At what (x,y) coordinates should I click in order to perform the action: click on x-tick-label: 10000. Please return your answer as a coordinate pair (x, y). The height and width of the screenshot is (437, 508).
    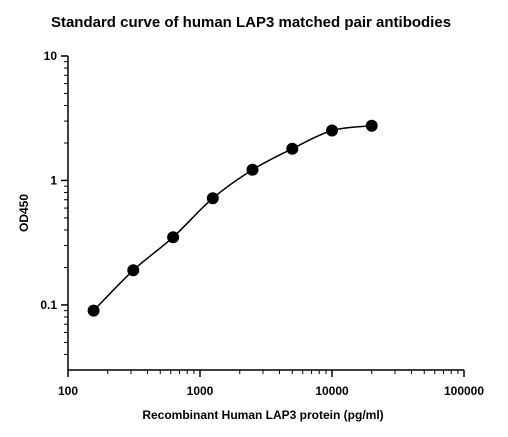
    Looking at the image, I should click on (332, 391).